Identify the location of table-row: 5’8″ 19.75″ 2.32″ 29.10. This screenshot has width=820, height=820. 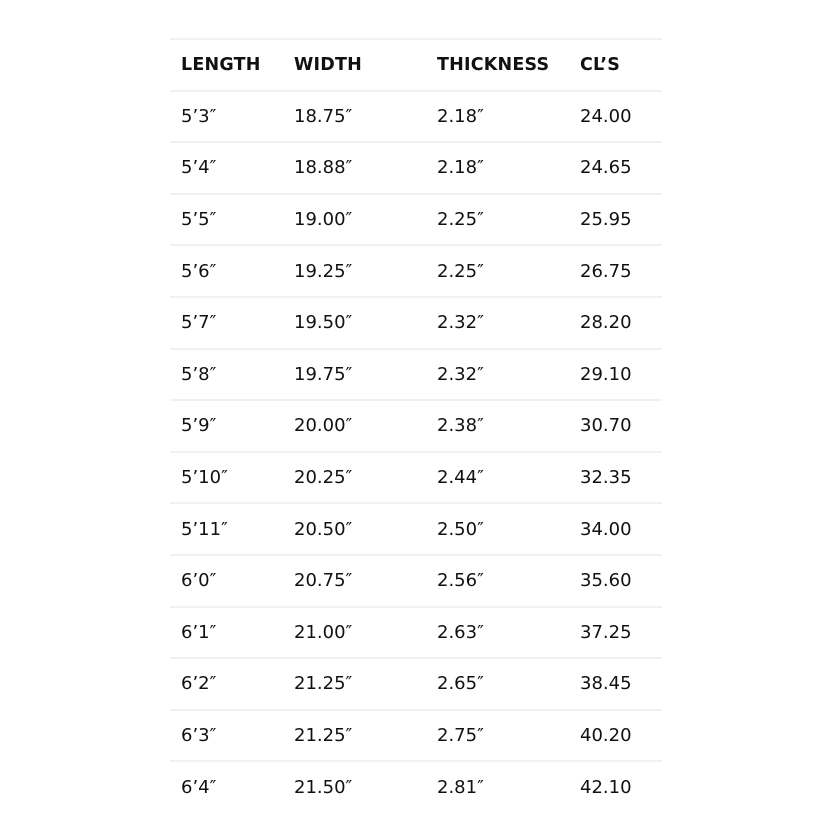
(416, 374).